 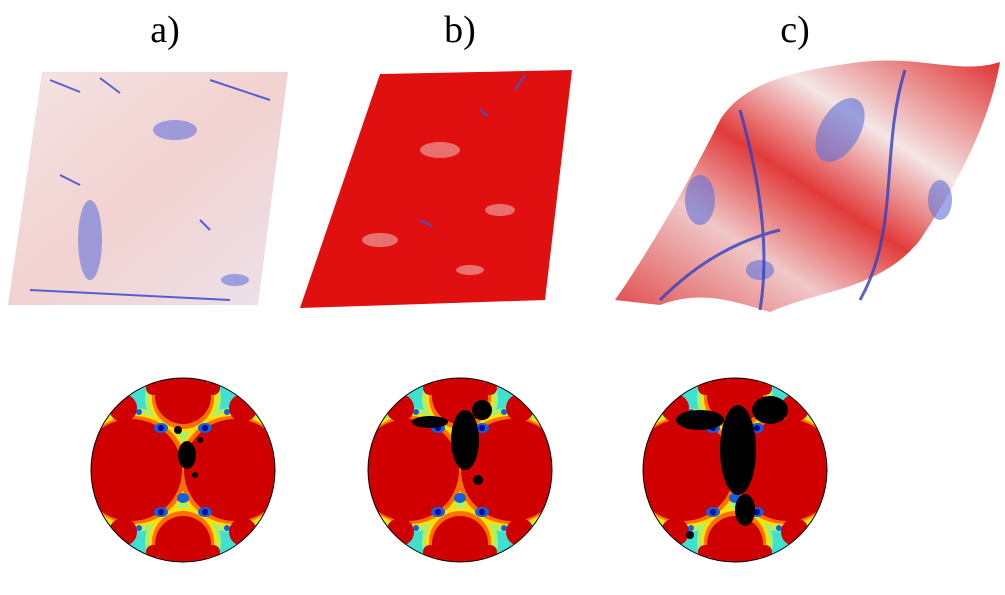 What do you see at coordinates (436, 189) in the screenshot?
I see `surface-b` at bounding box center [436, 189].